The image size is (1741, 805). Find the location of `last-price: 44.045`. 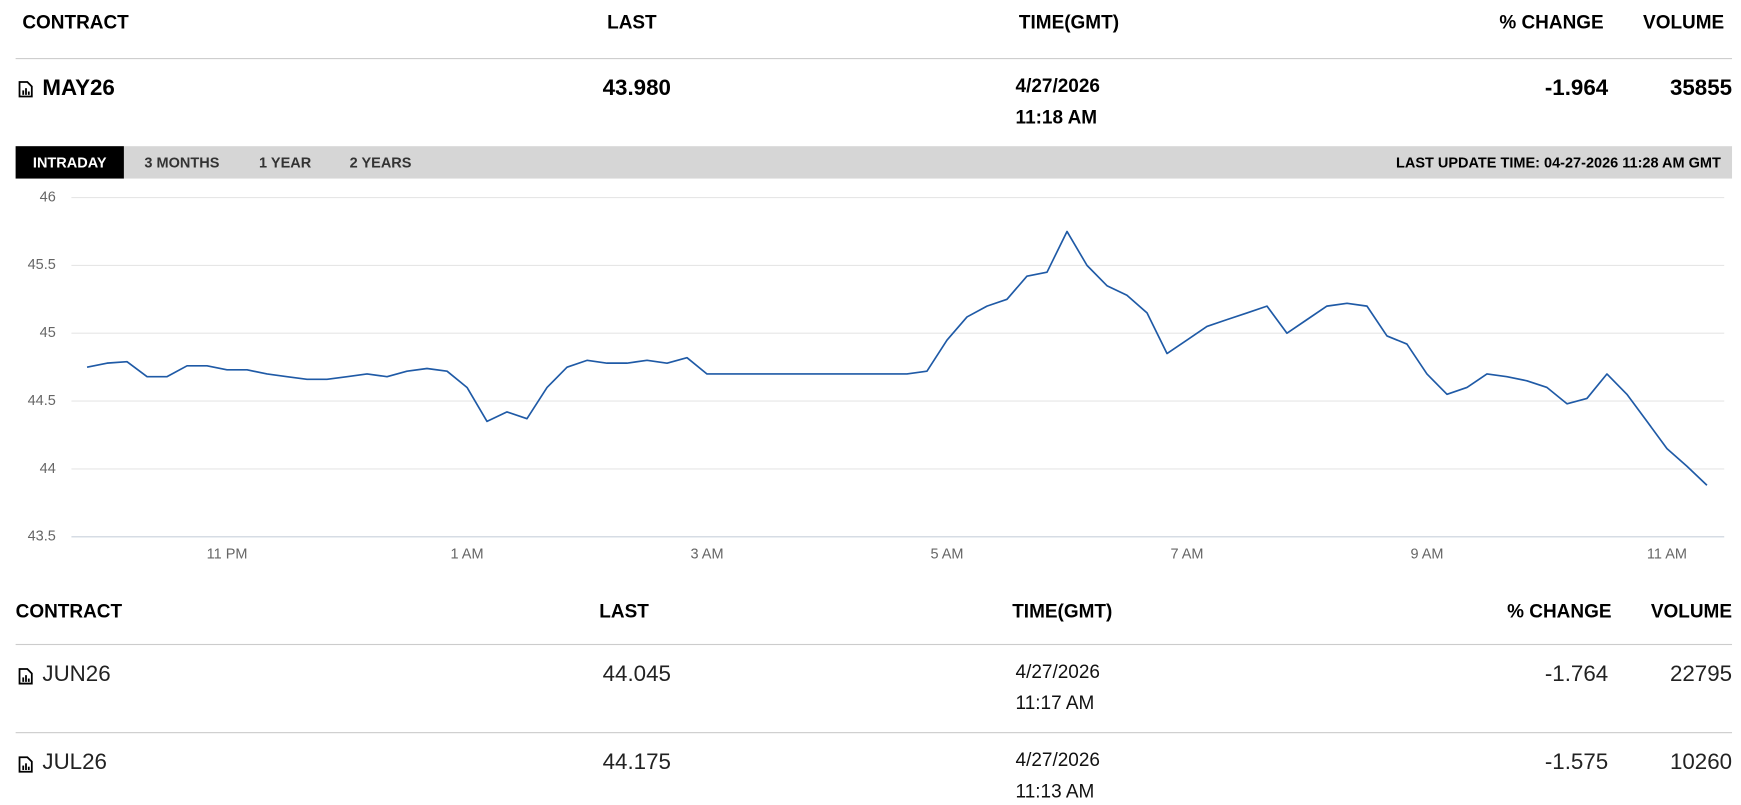

last-price: 44.045 is located at coordinates (636, 674).